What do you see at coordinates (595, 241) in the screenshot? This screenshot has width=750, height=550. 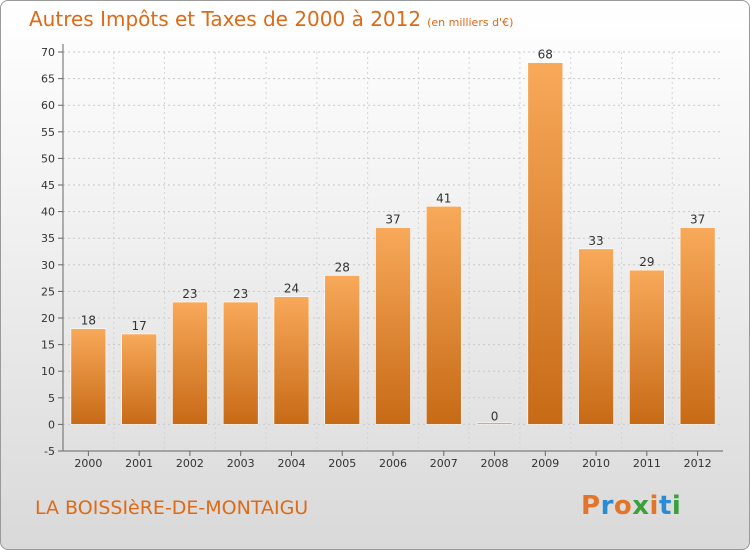 I see `value-label: 33` at bounding box center [595, 241].